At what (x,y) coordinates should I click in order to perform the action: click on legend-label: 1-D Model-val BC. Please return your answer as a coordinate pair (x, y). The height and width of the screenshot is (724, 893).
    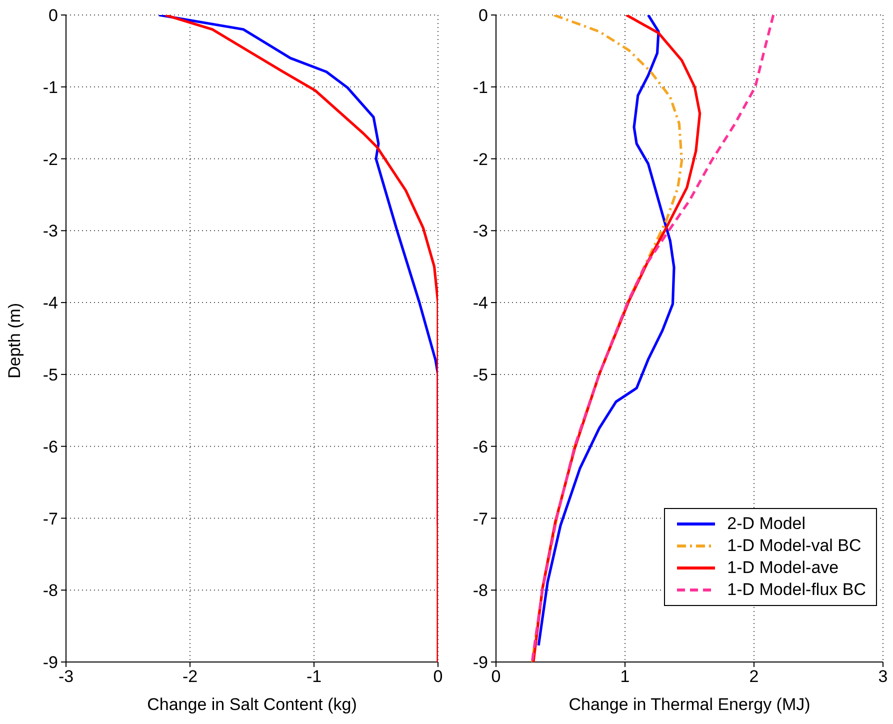
    Looking at the image, I should click on (794, 546).